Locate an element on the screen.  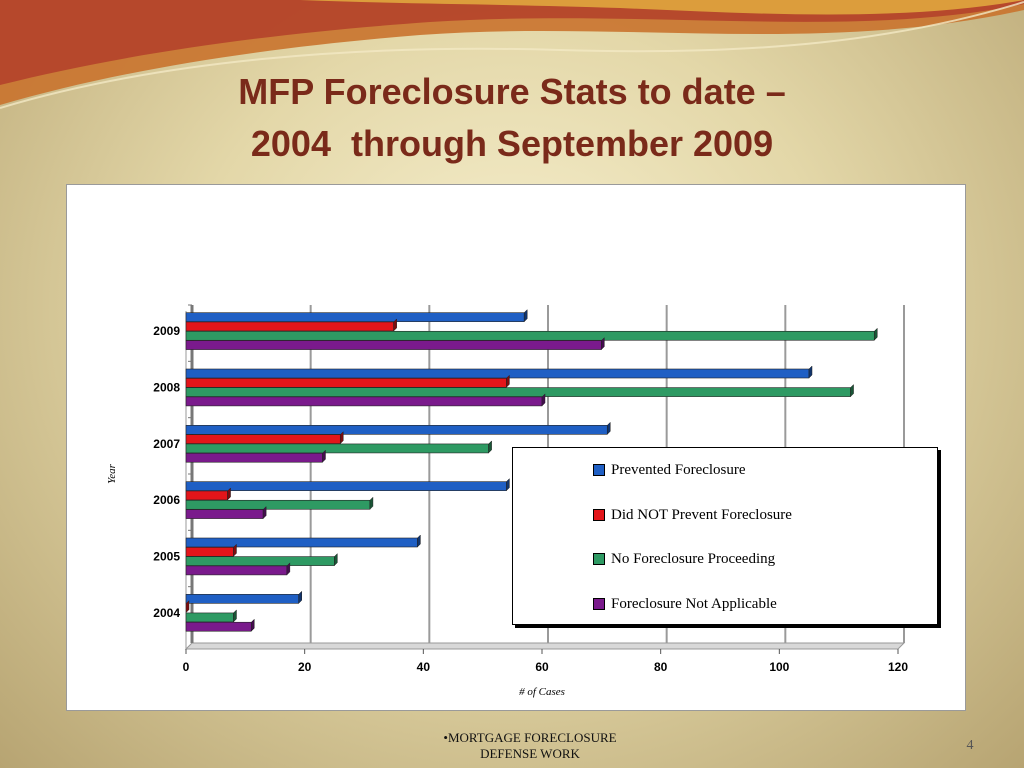
bar-2006-s1 is located at coordinates (206, 495).